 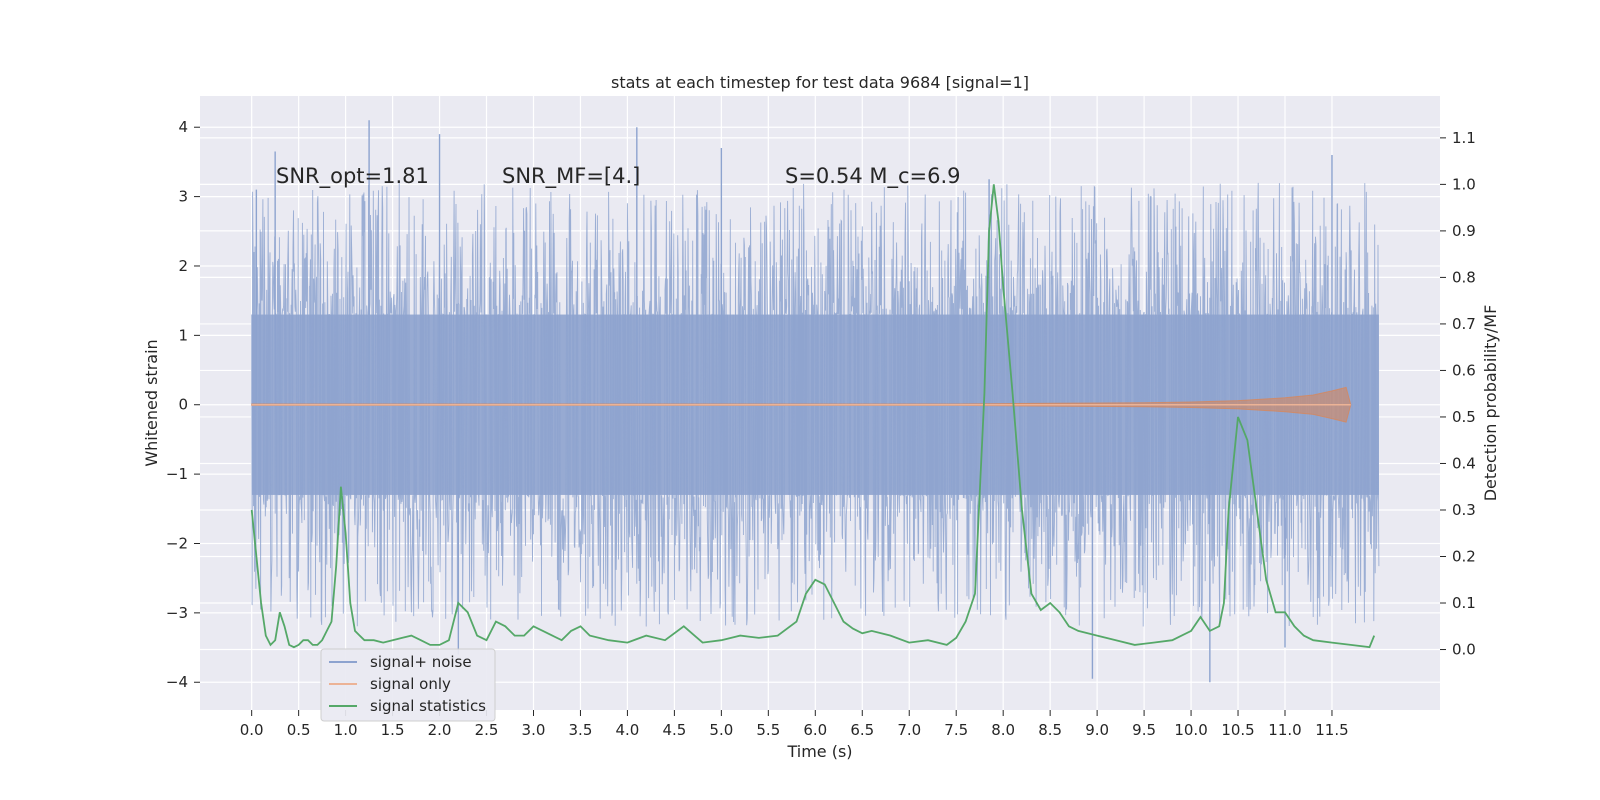 What do you see at coordinates (183, 266) in the screenshot?
I see `left-tick-label: 2` at bounding box center [183, 266].